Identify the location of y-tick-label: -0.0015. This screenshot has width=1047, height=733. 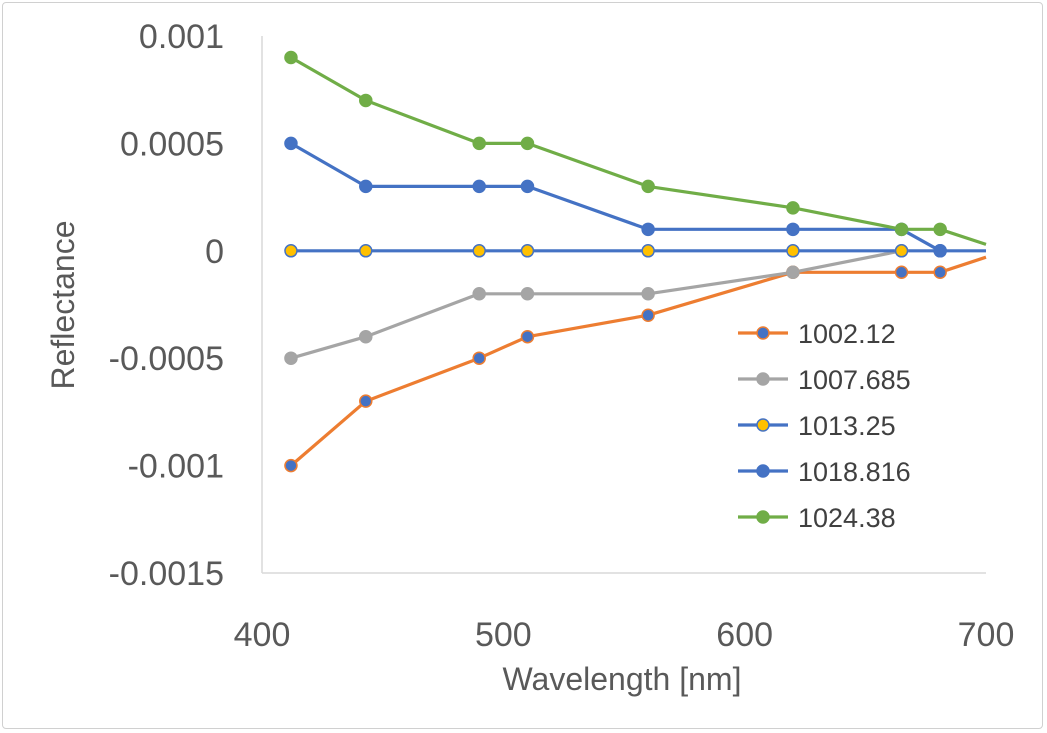
(166, 574).